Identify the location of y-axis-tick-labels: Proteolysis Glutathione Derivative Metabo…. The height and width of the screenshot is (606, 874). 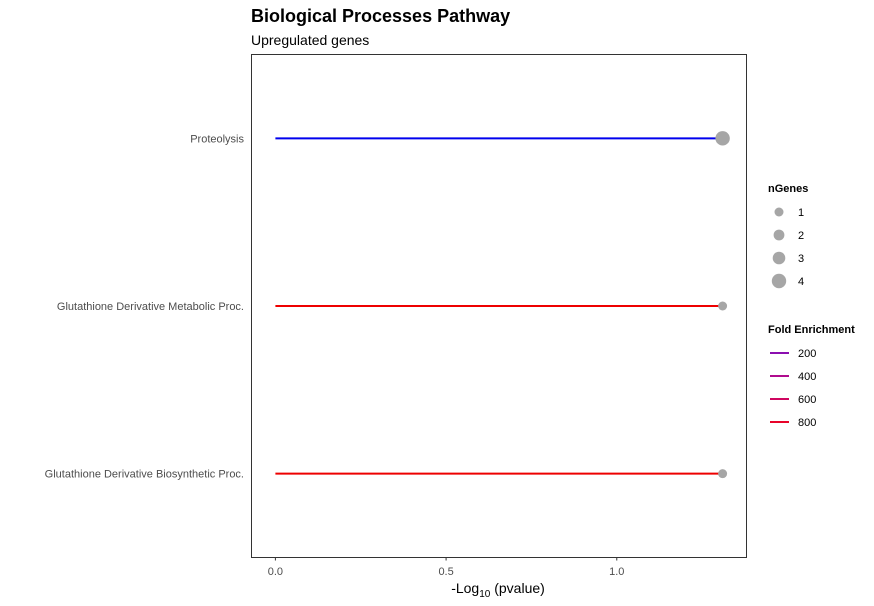
(145, 306).